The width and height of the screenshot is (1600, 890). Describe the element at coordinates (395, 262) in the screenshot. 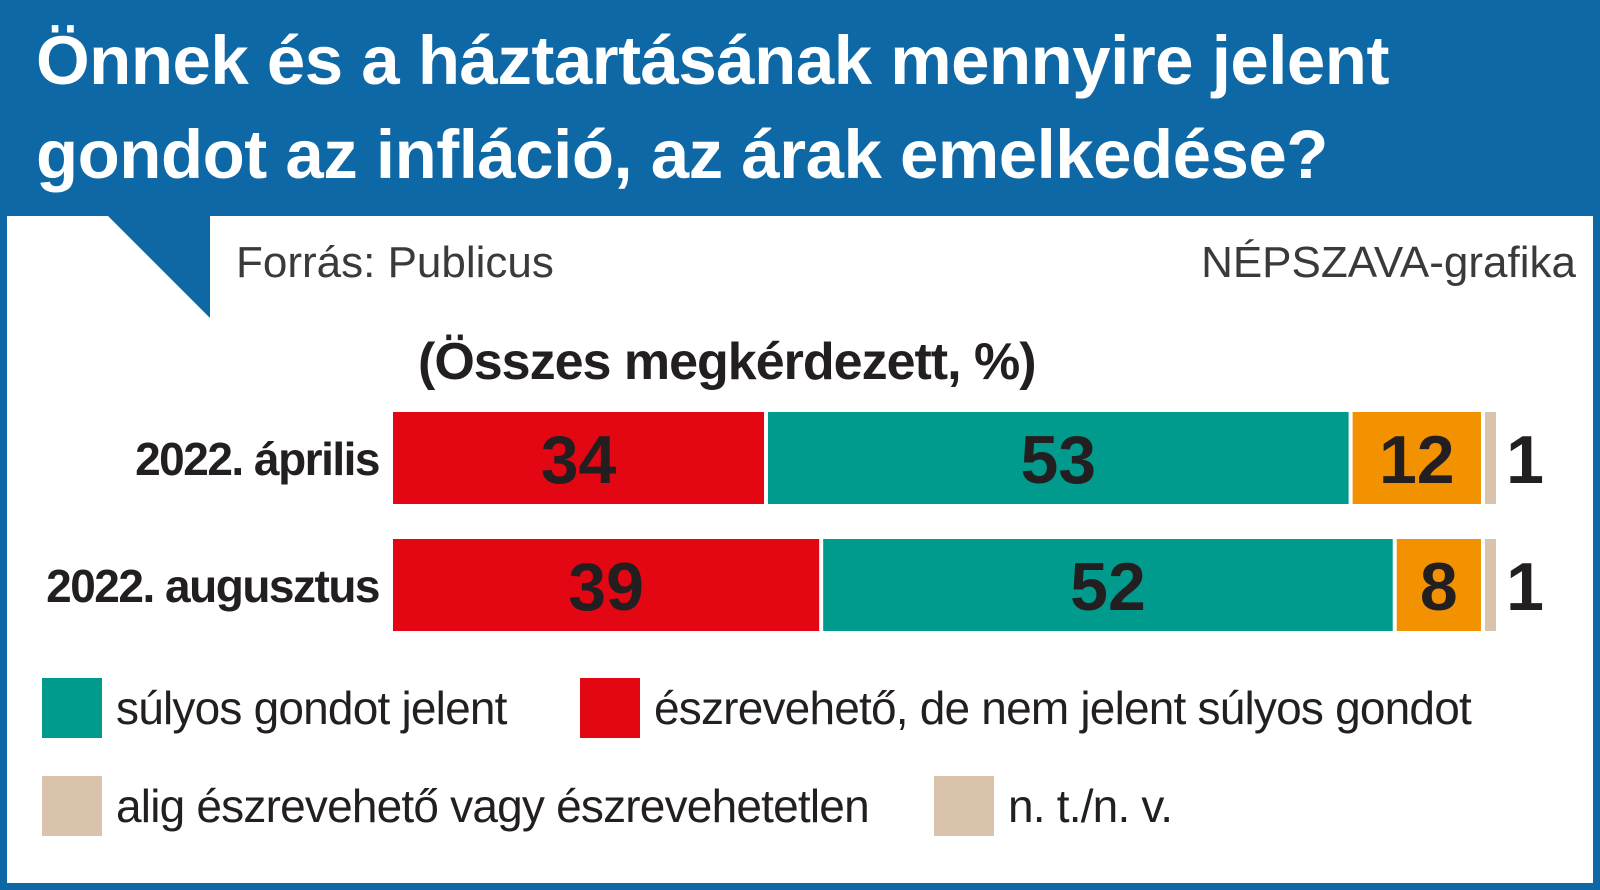

I see `source-text: Forrás: Publicus` at that location.